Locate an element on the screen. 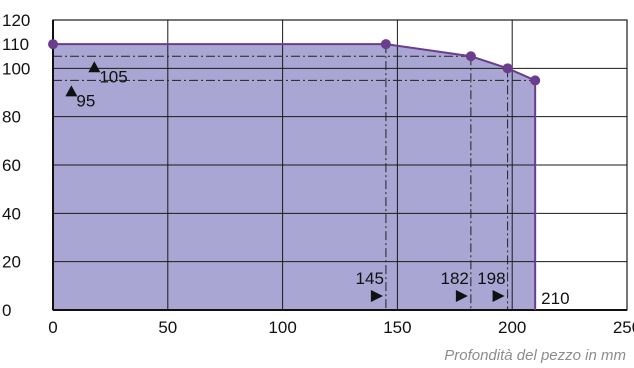  y-tick-label: 0 is located at coordinates (6, 310).